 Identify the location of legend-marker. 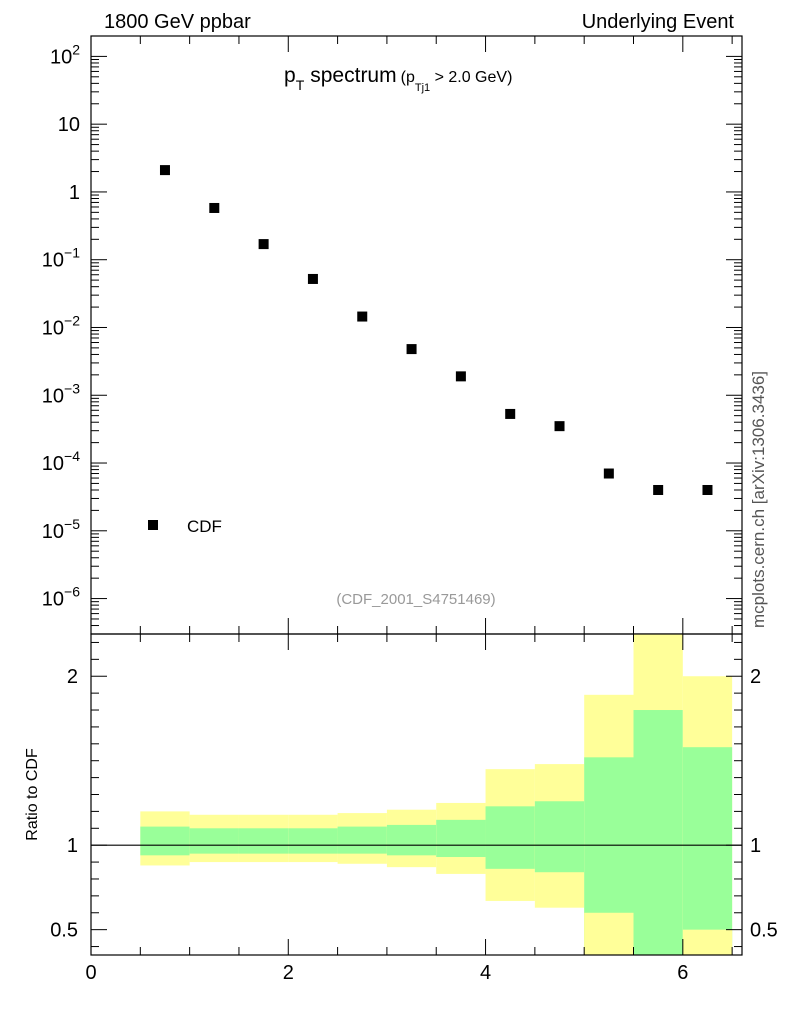
(153, 525).